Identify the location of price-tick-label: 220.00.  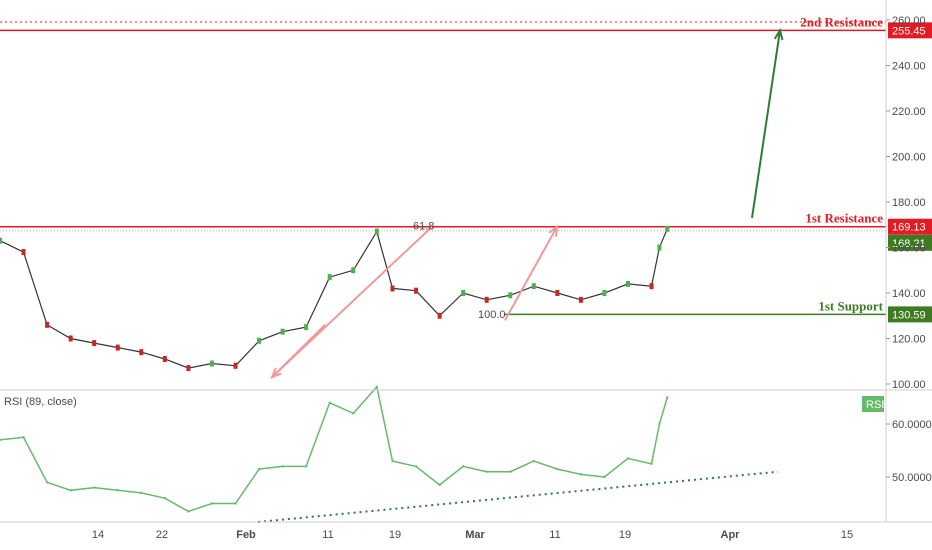
(909, 112).